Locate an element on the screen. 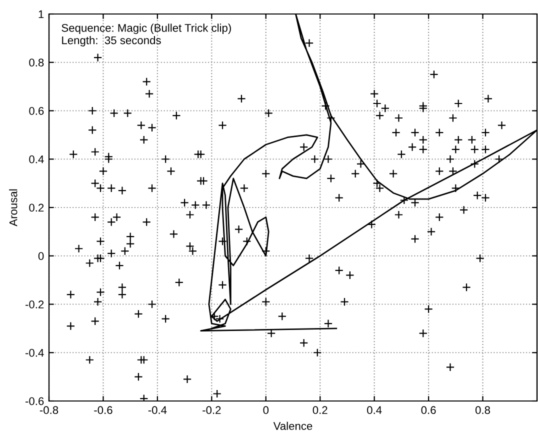  y-tick-label: -0.6 is located at coordinates (34, 401).